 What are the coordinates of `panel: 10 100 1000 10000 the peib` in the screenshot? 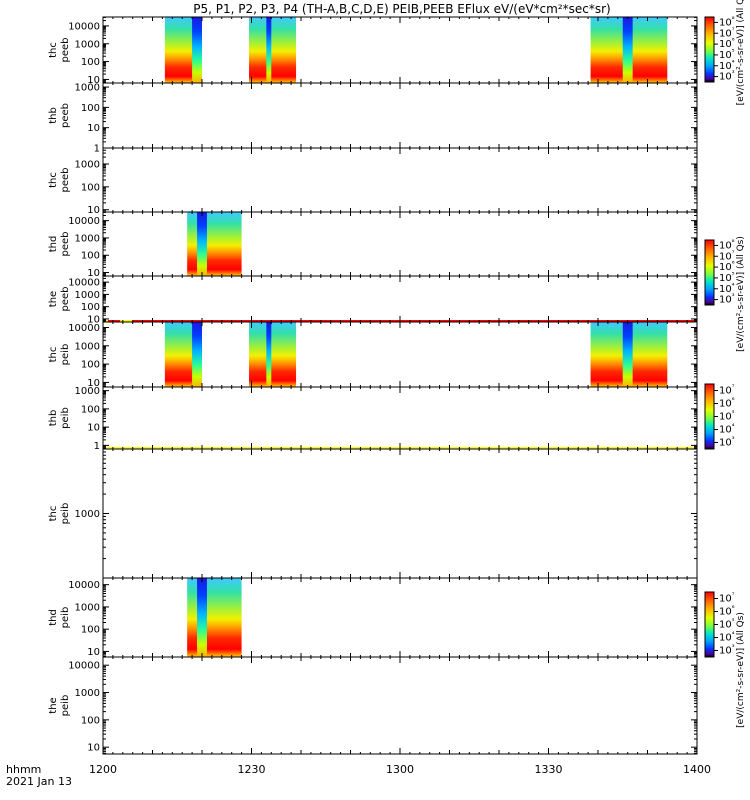 It's located at (373, 705).